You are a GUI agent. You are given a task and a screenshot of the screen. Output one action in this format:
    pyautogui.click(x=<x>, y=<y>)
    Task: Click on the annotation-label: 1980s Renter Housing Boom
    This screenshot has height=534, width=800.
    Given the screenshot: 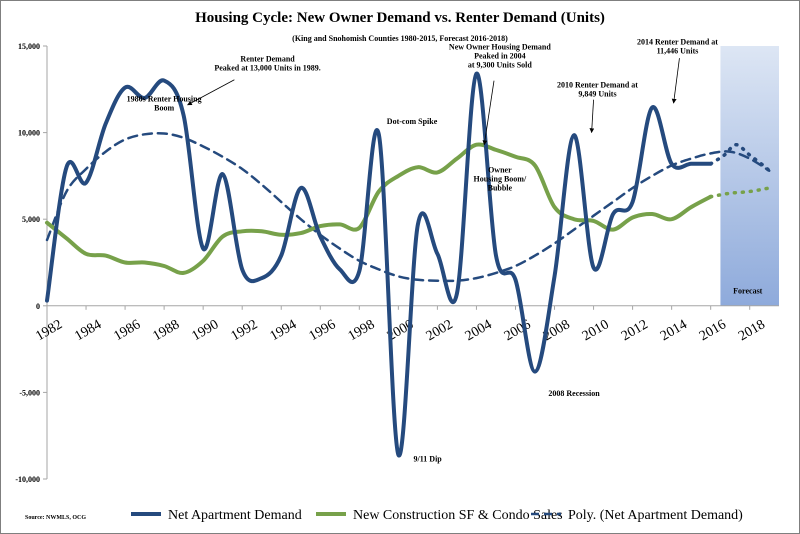 What is the action you would take?
    pyautogui.click(x=164, y=103)
    